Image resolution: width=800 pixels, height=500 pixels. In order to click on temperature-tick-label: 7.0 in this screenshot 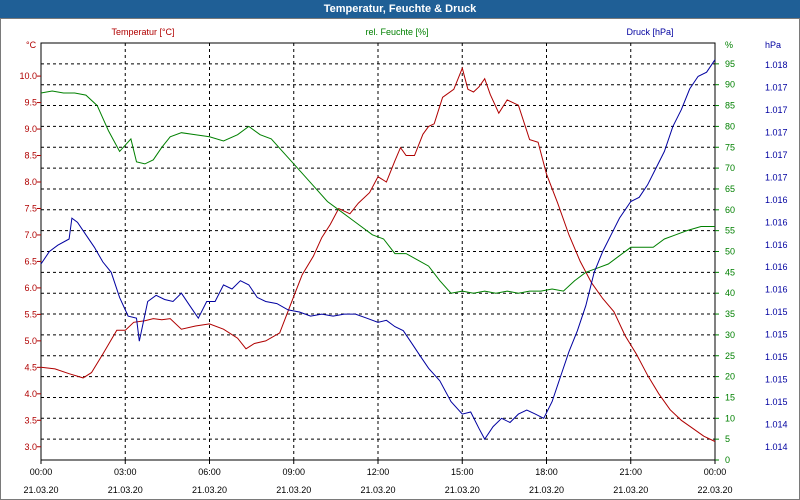, I will do `click(30, 235)`.